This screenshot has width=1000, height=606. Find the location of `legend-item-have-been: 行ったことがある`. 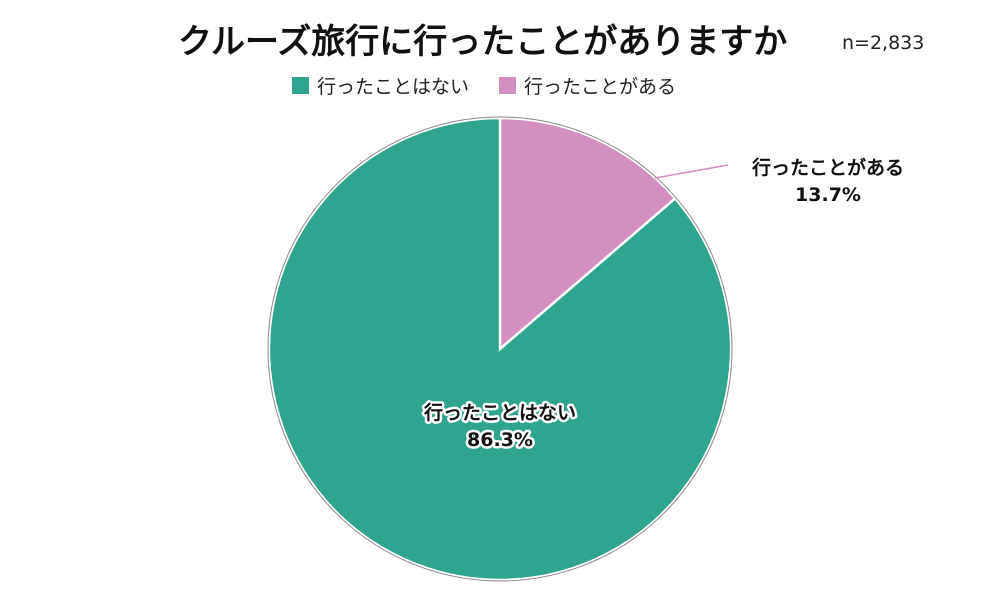

legend-item-have-been: 行ったことがある is located at coordinates (587, 85).